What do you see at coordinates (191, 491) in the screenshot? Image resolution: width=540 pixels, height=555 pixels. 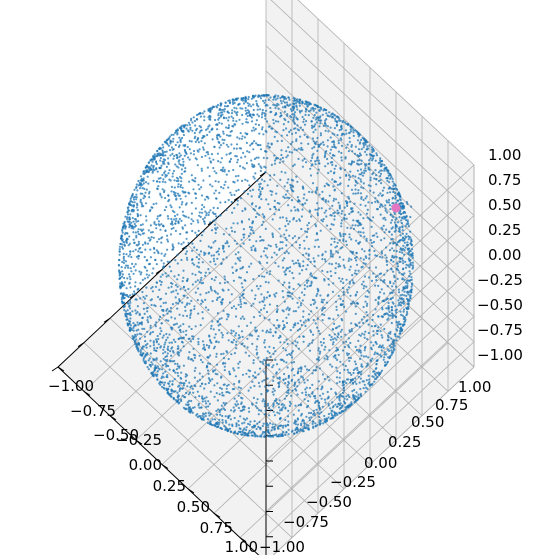 I see `y-tick-mark` at bounding box center [191, 491].